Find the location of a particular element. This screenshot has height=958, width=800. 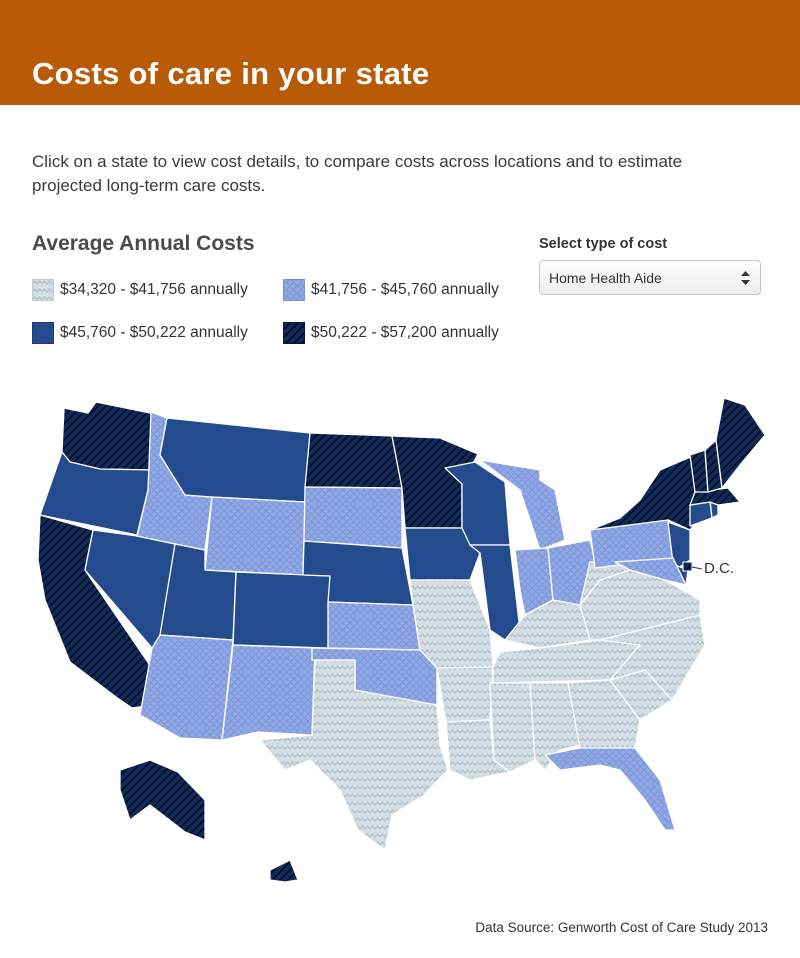

legend-label: $50,222 - $57,200 annually is located at coordinates (405, 332).